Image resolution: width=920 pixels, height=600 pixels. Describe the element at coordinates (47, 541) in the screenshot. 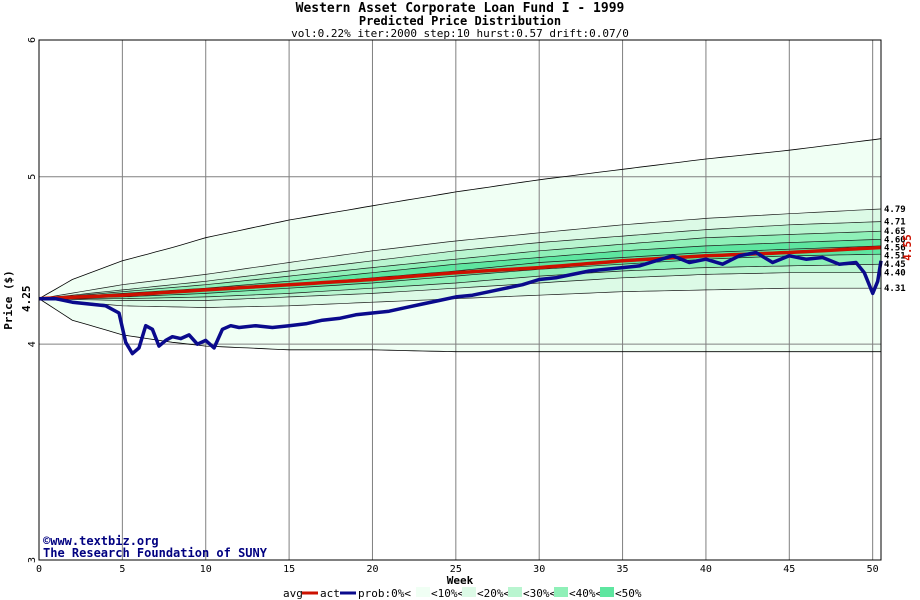

I see `copyright-icon: ©` at that location.